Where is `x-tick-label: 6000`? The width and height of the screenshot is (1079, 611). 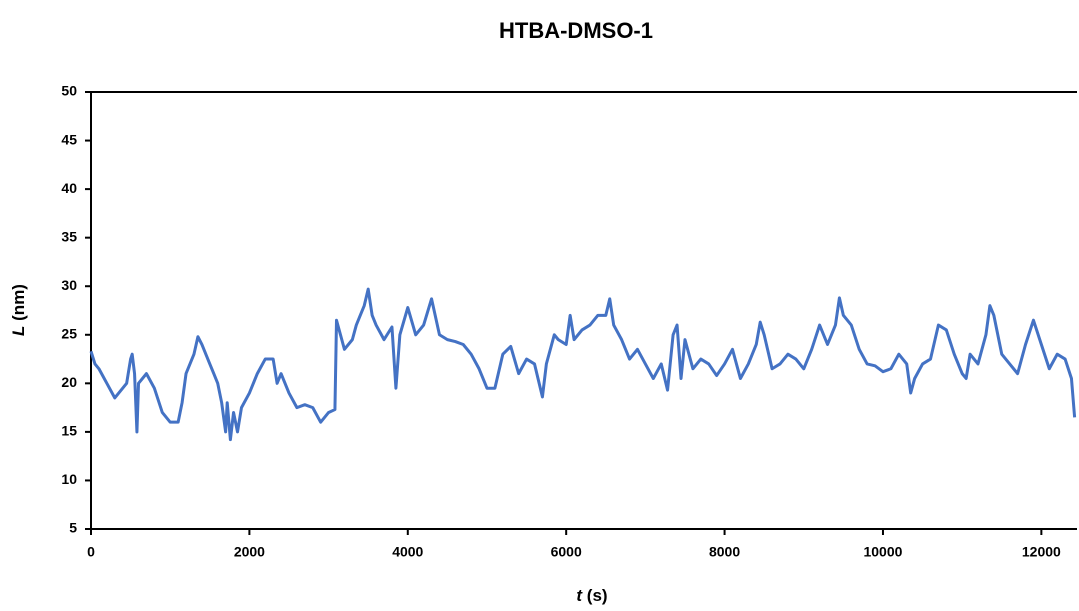 x-tick-label: 6000 is located at coordinates (566, 552).